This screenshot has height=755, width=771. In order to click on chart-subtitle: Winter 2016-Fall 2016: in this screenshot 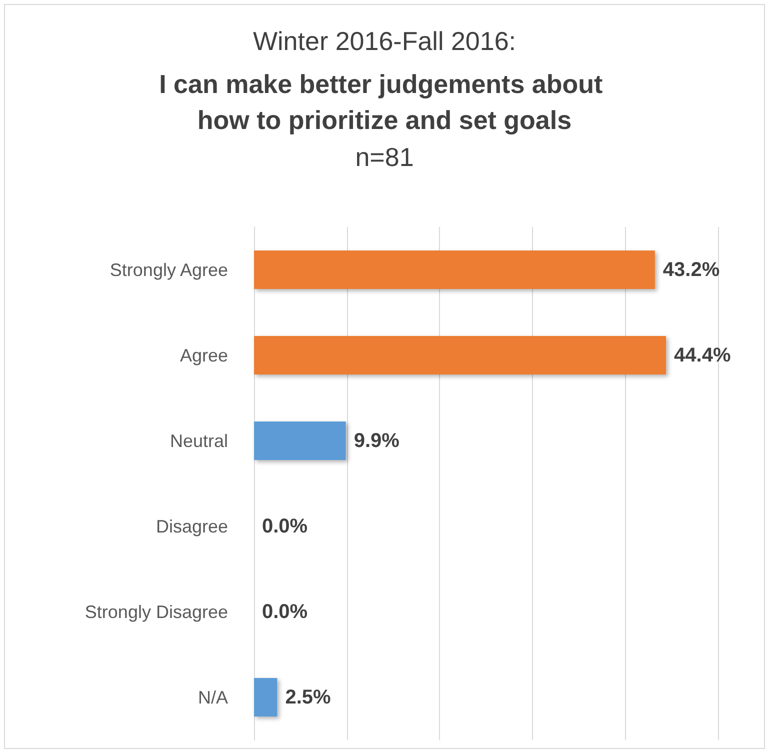, I will do `click(384, 41)`.